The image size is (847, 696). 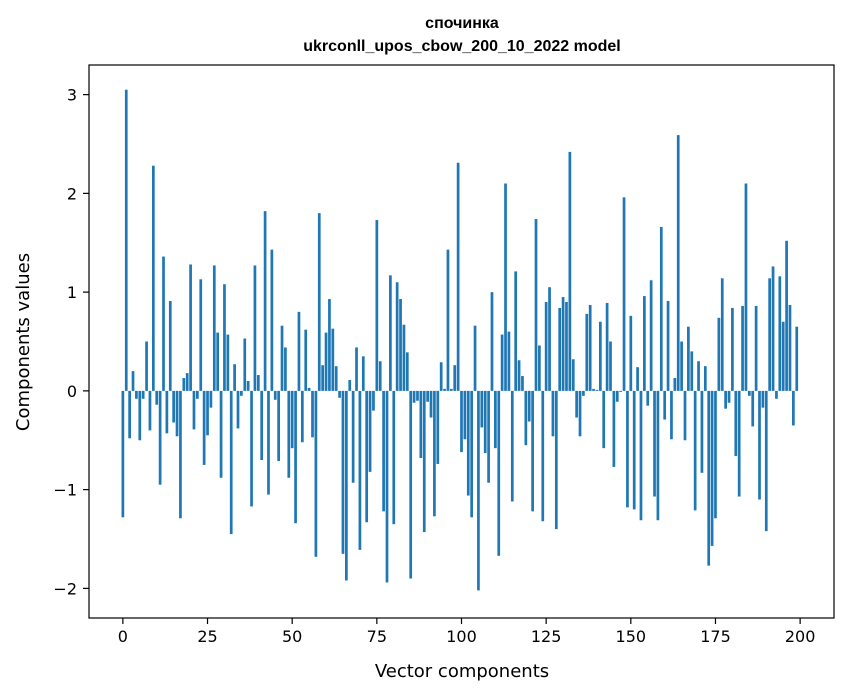 What do you see at coordinates (631, 636) in the screenshot?
I see `x-tick-label: 150` at bounding box center [631, 636].